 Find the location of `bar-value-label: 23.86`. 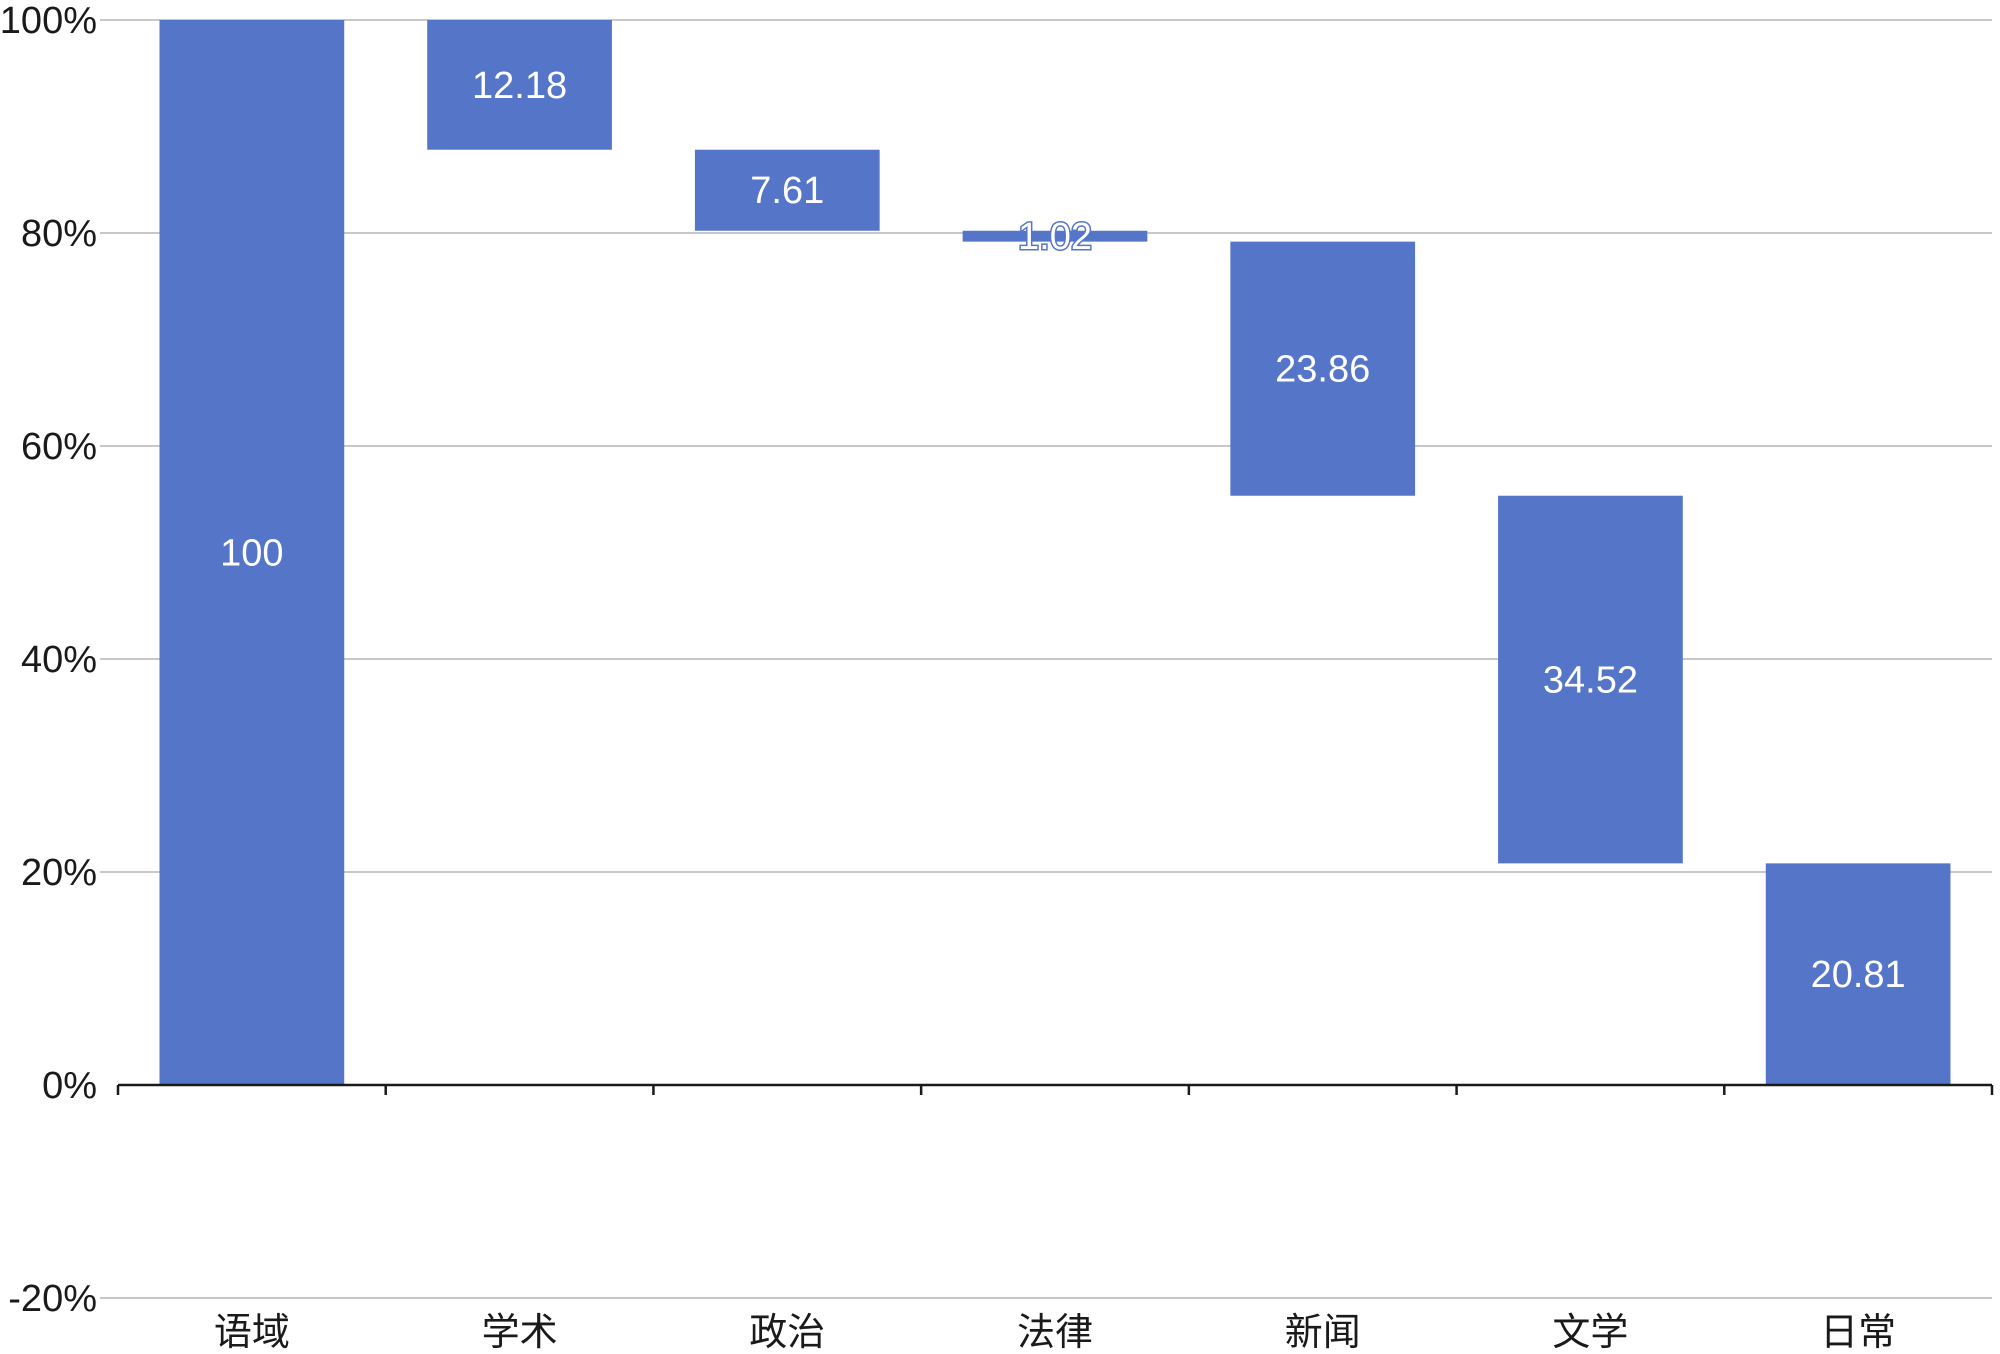

bar-value-label: 23.86 is located at coordinates (1322, 370).